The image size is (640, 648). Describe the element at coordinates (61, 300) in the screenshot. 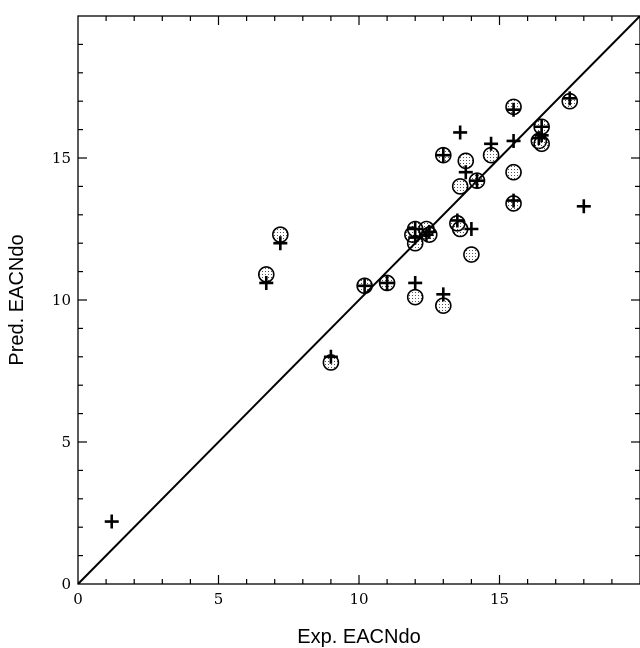

I see `y-tick-label: 10` at that location.